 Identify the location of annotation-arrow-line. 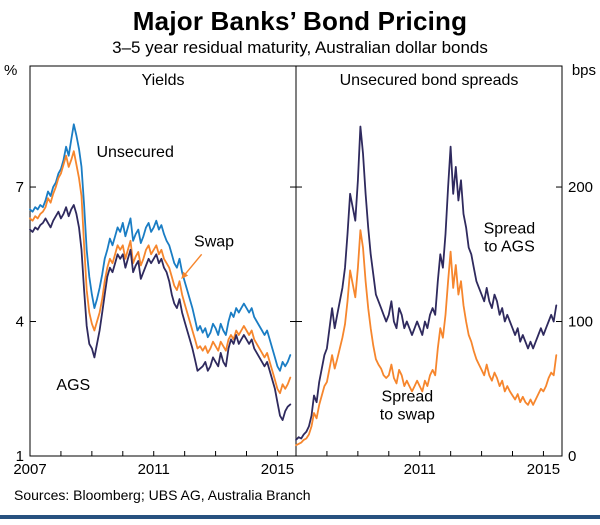
(192, 265).